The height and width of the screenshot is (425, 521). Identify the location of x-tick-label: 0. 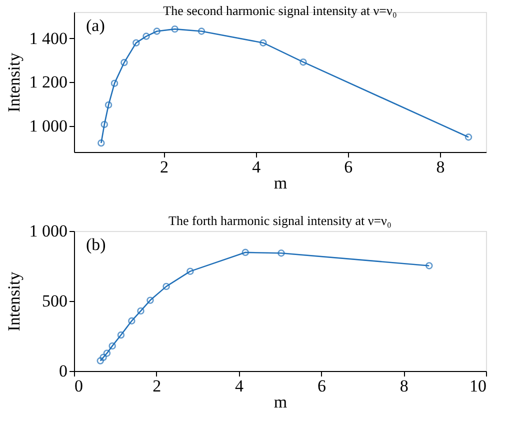
(78, 386).